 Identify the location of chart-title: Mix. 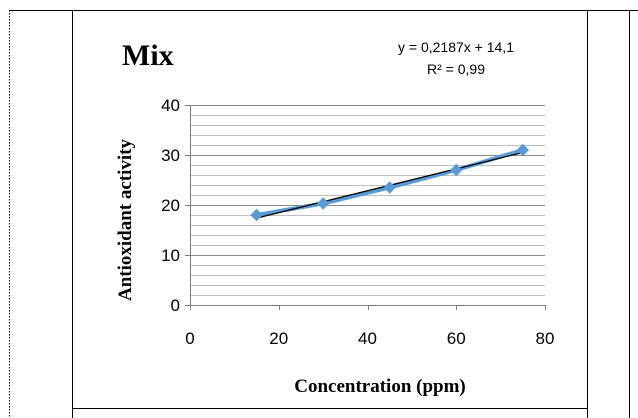
(148, 55).